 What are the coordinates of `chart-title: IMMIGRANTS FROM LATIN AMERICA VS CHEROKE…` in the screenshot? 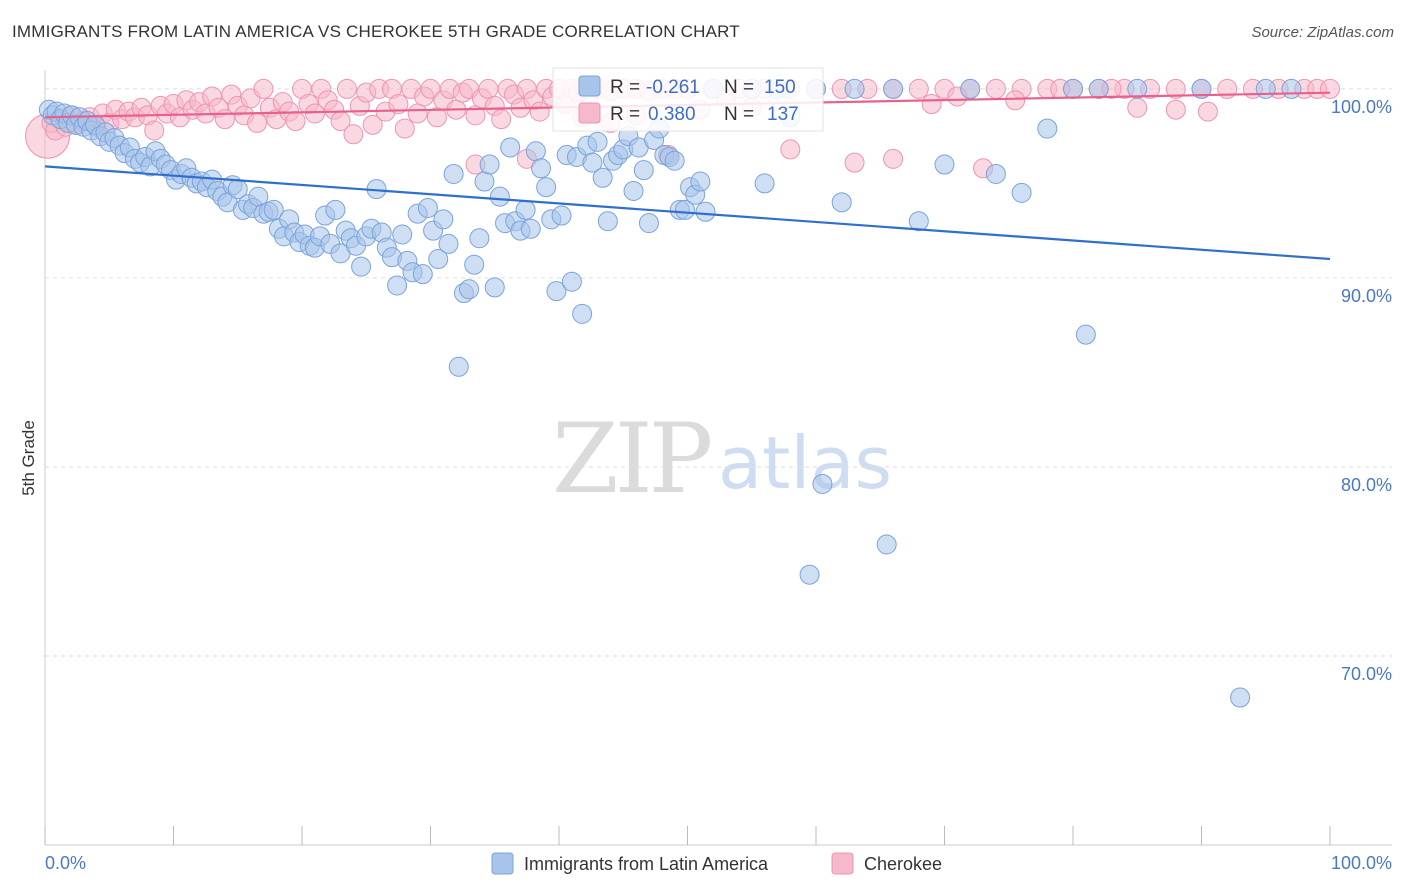 It's located at (376, 31).